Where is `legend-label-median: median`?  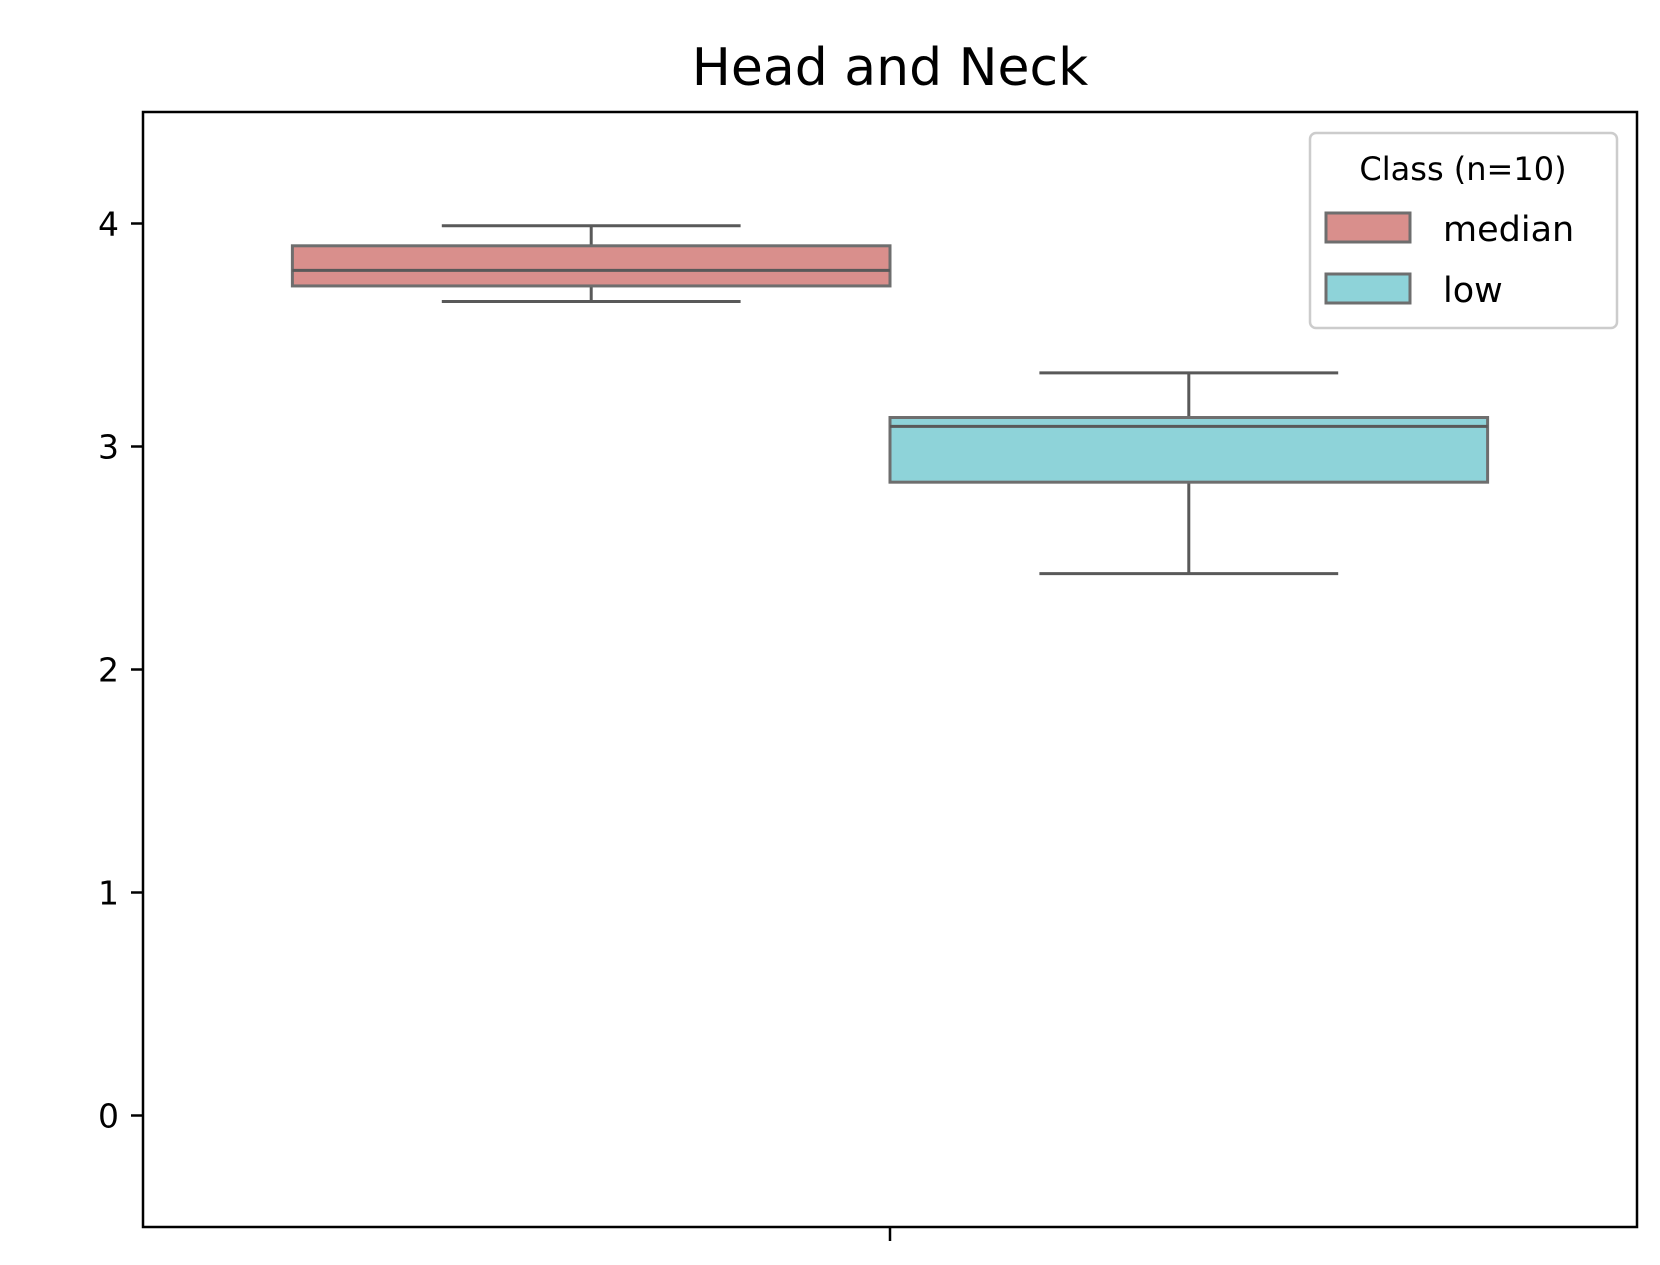 legend-label-median: median is located at coordinates (1508, 230).